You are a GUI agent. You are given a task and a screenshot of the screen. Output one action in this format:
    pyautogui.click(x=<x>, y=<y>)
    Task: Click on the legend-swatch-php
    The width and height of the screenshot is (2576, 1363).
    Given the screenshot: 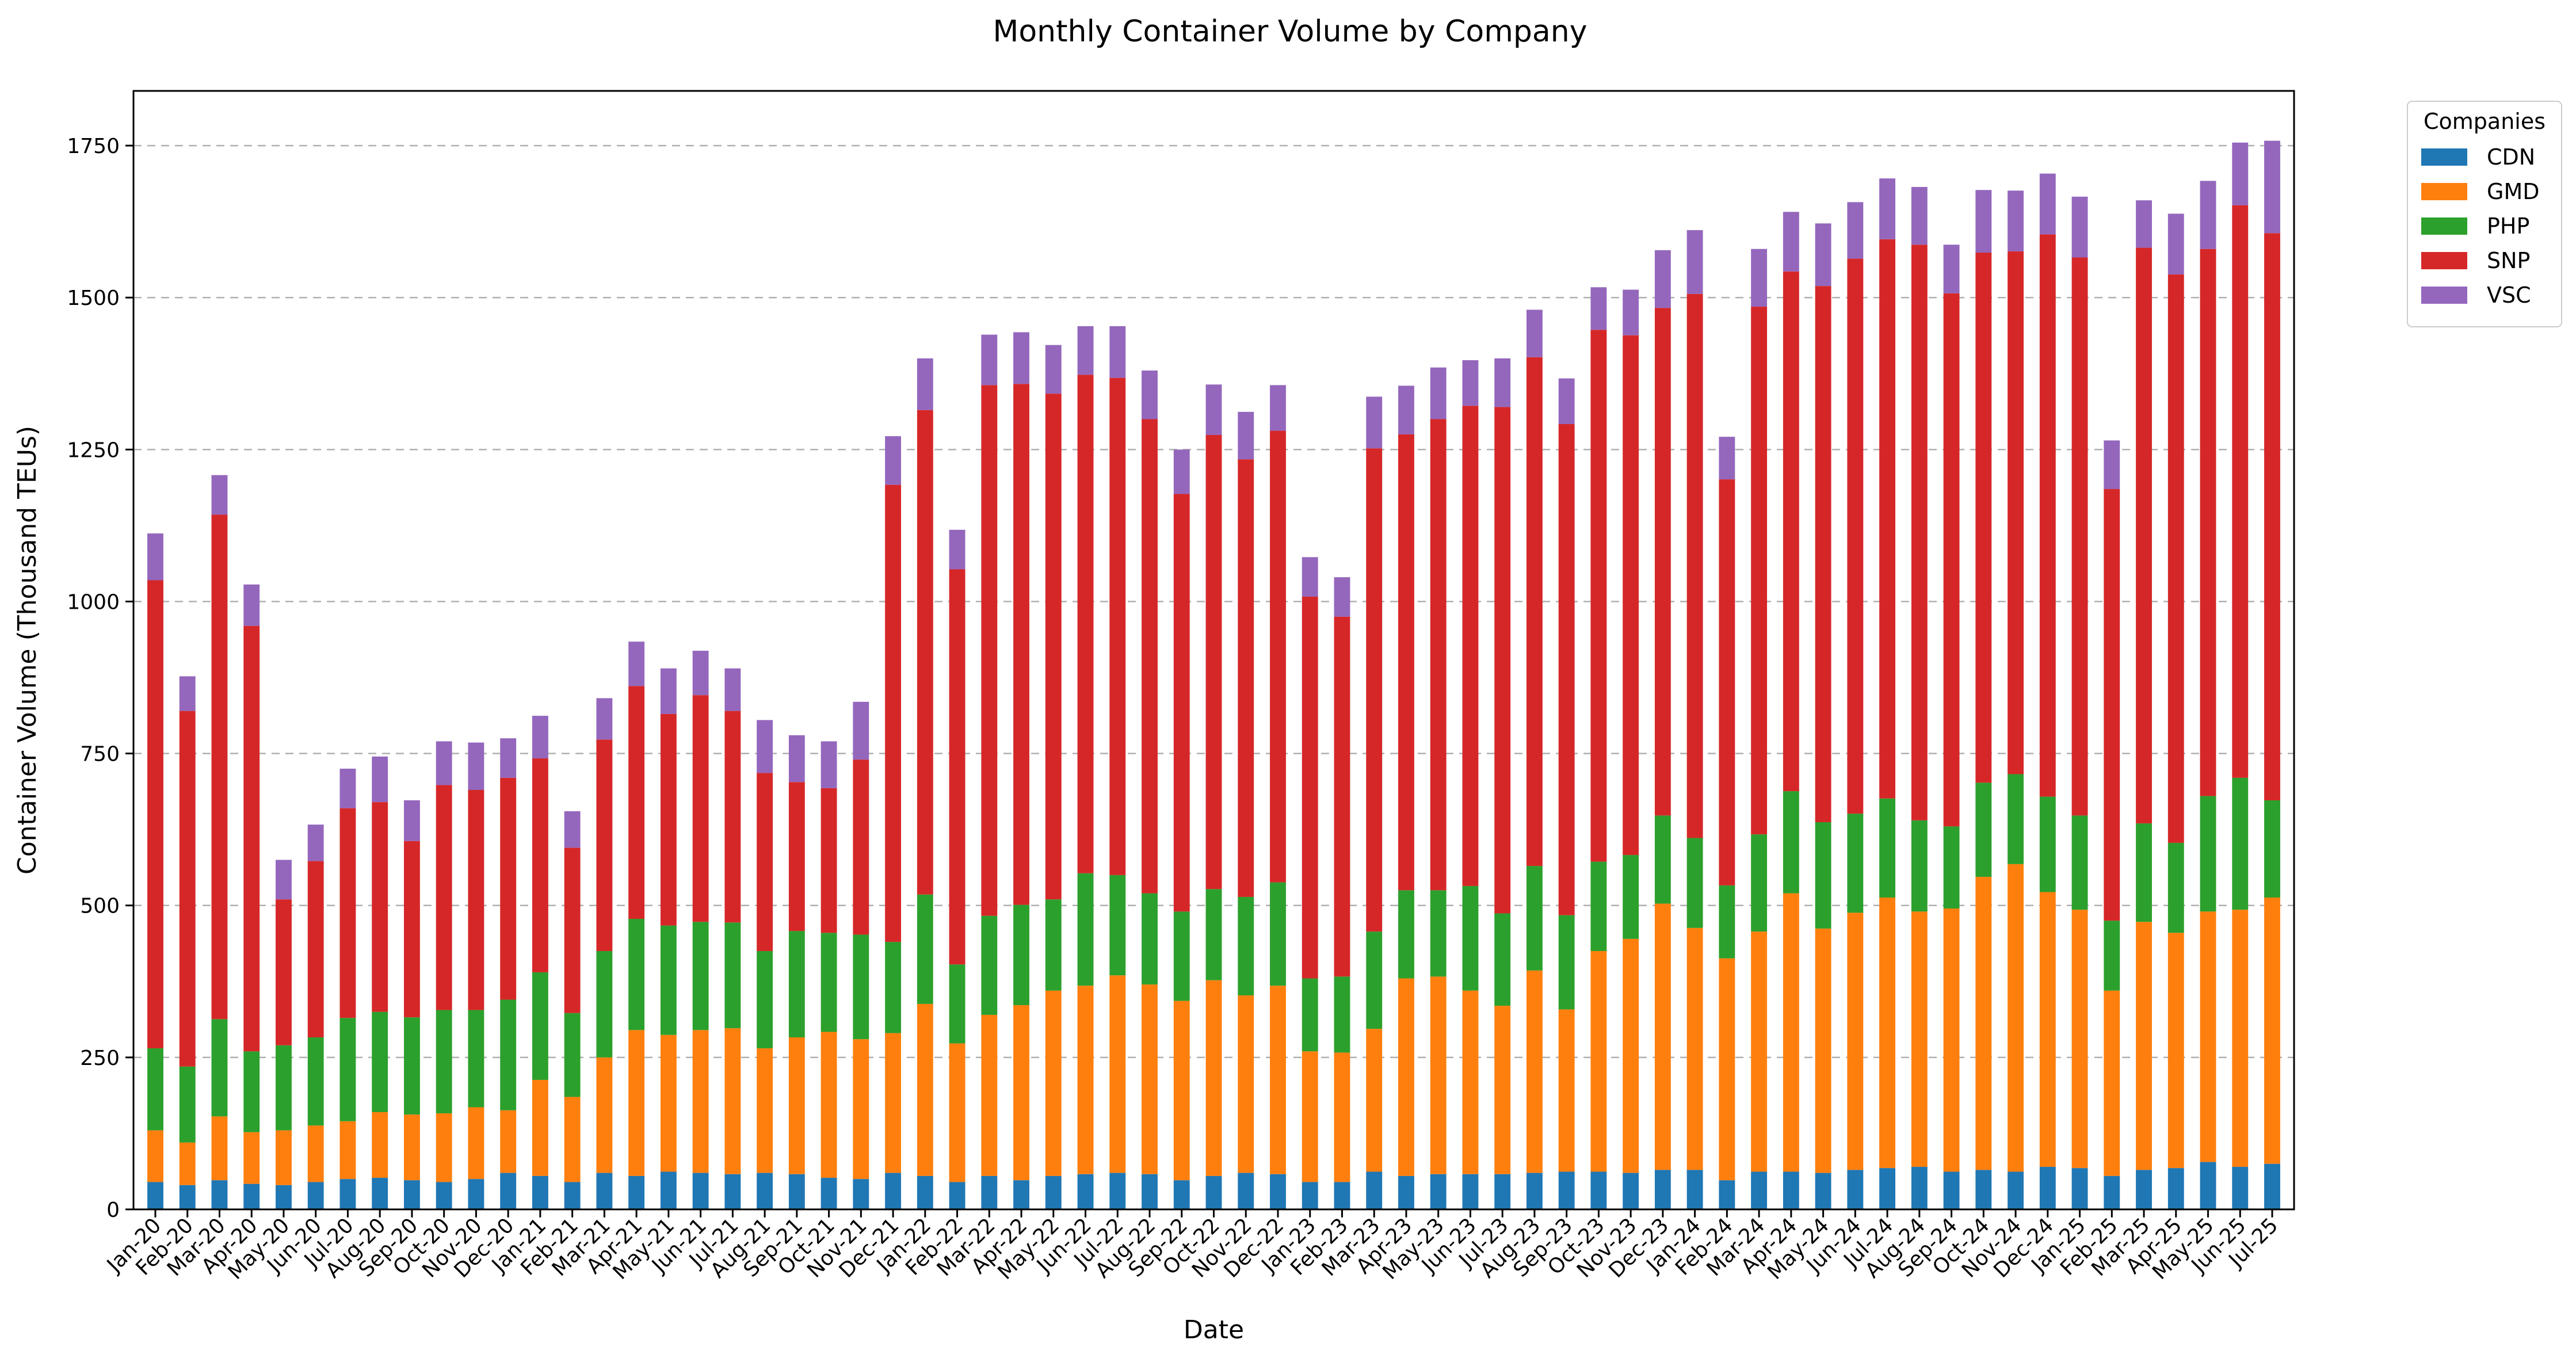 What is the action you would take?
    pyautogui.click(x=2444, y=226)
    